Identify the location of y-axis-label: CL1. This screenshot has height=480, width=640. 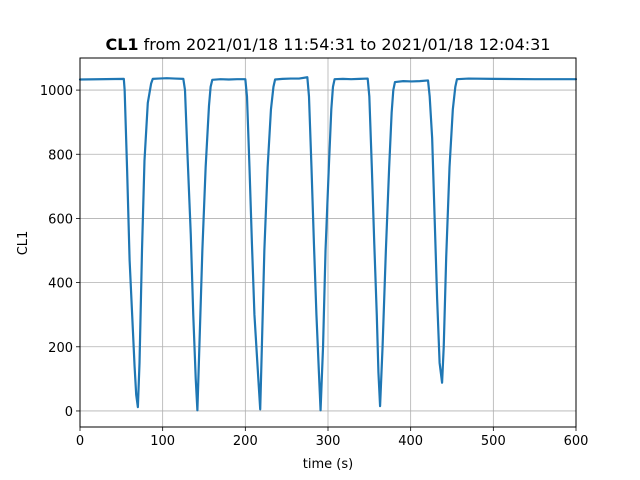
(23, 243).